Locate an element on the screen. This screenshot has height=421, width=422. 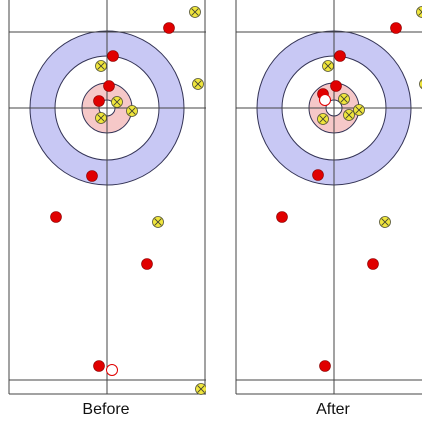
before-caption: Before is located at coordinates (106, 409).